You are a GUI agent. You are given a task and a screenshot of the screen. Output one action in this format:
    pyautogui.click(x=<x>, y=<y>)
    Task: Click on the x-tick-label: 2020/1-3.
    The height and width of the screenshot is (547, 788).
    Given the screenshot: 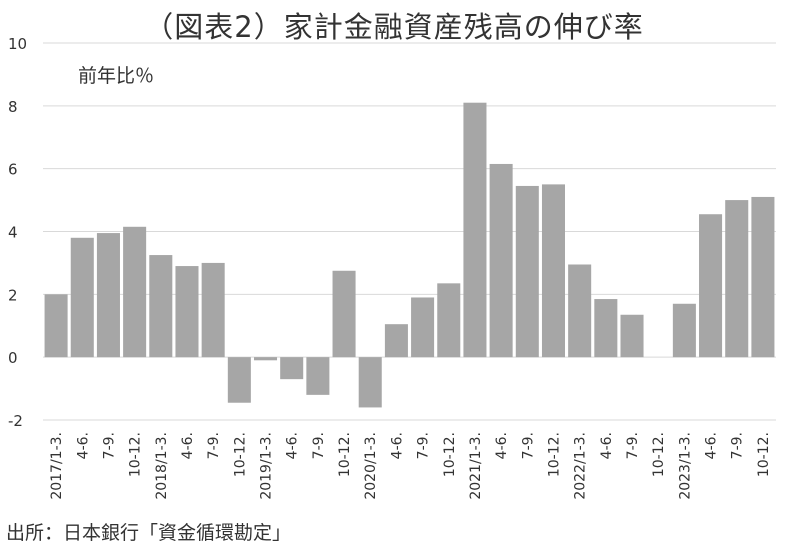 What is the action you would take?
    pyautogui.click(x=371, y=466)
    